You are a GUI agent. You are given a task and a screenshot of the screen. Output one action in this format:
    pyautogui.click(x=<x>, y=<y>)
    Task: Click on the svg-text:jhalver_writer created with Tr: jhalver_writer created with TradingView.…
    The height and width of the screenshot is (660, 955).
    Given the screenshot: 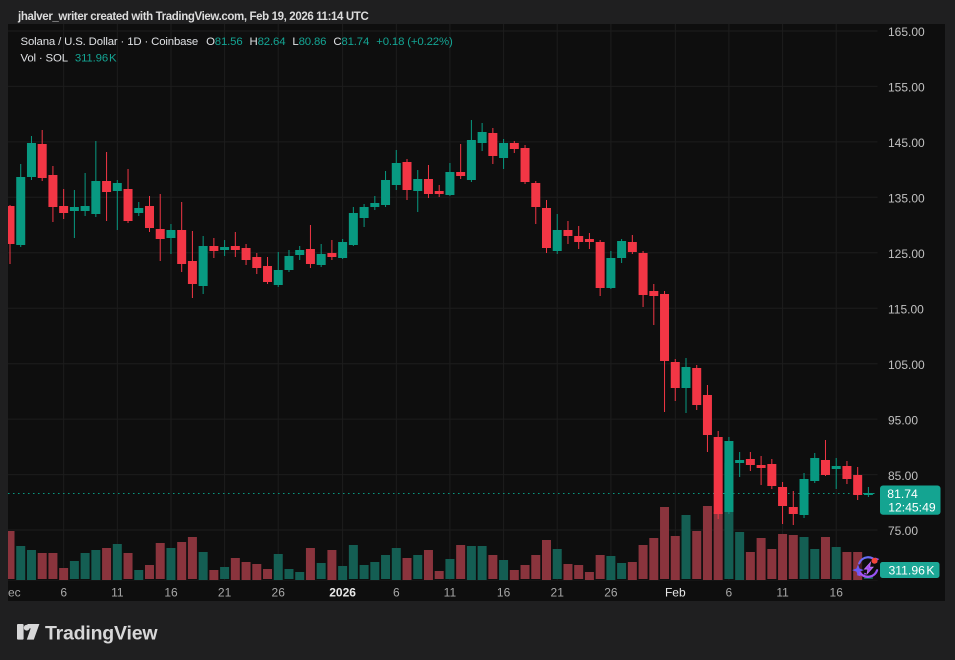 What is the action you would take?
    pyautogui.click(x=192, y=17)
    